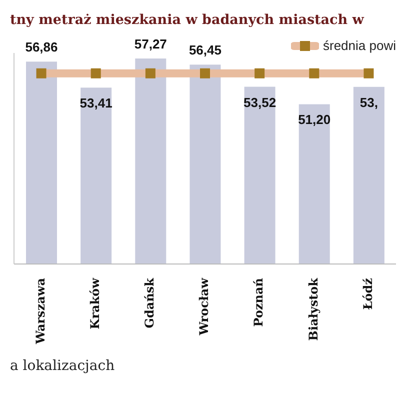 This screenshot has height=400, width=400. Describe the element at coordinates (150, 44) in the screenshot. I see `data-label: 57,27` at that location.